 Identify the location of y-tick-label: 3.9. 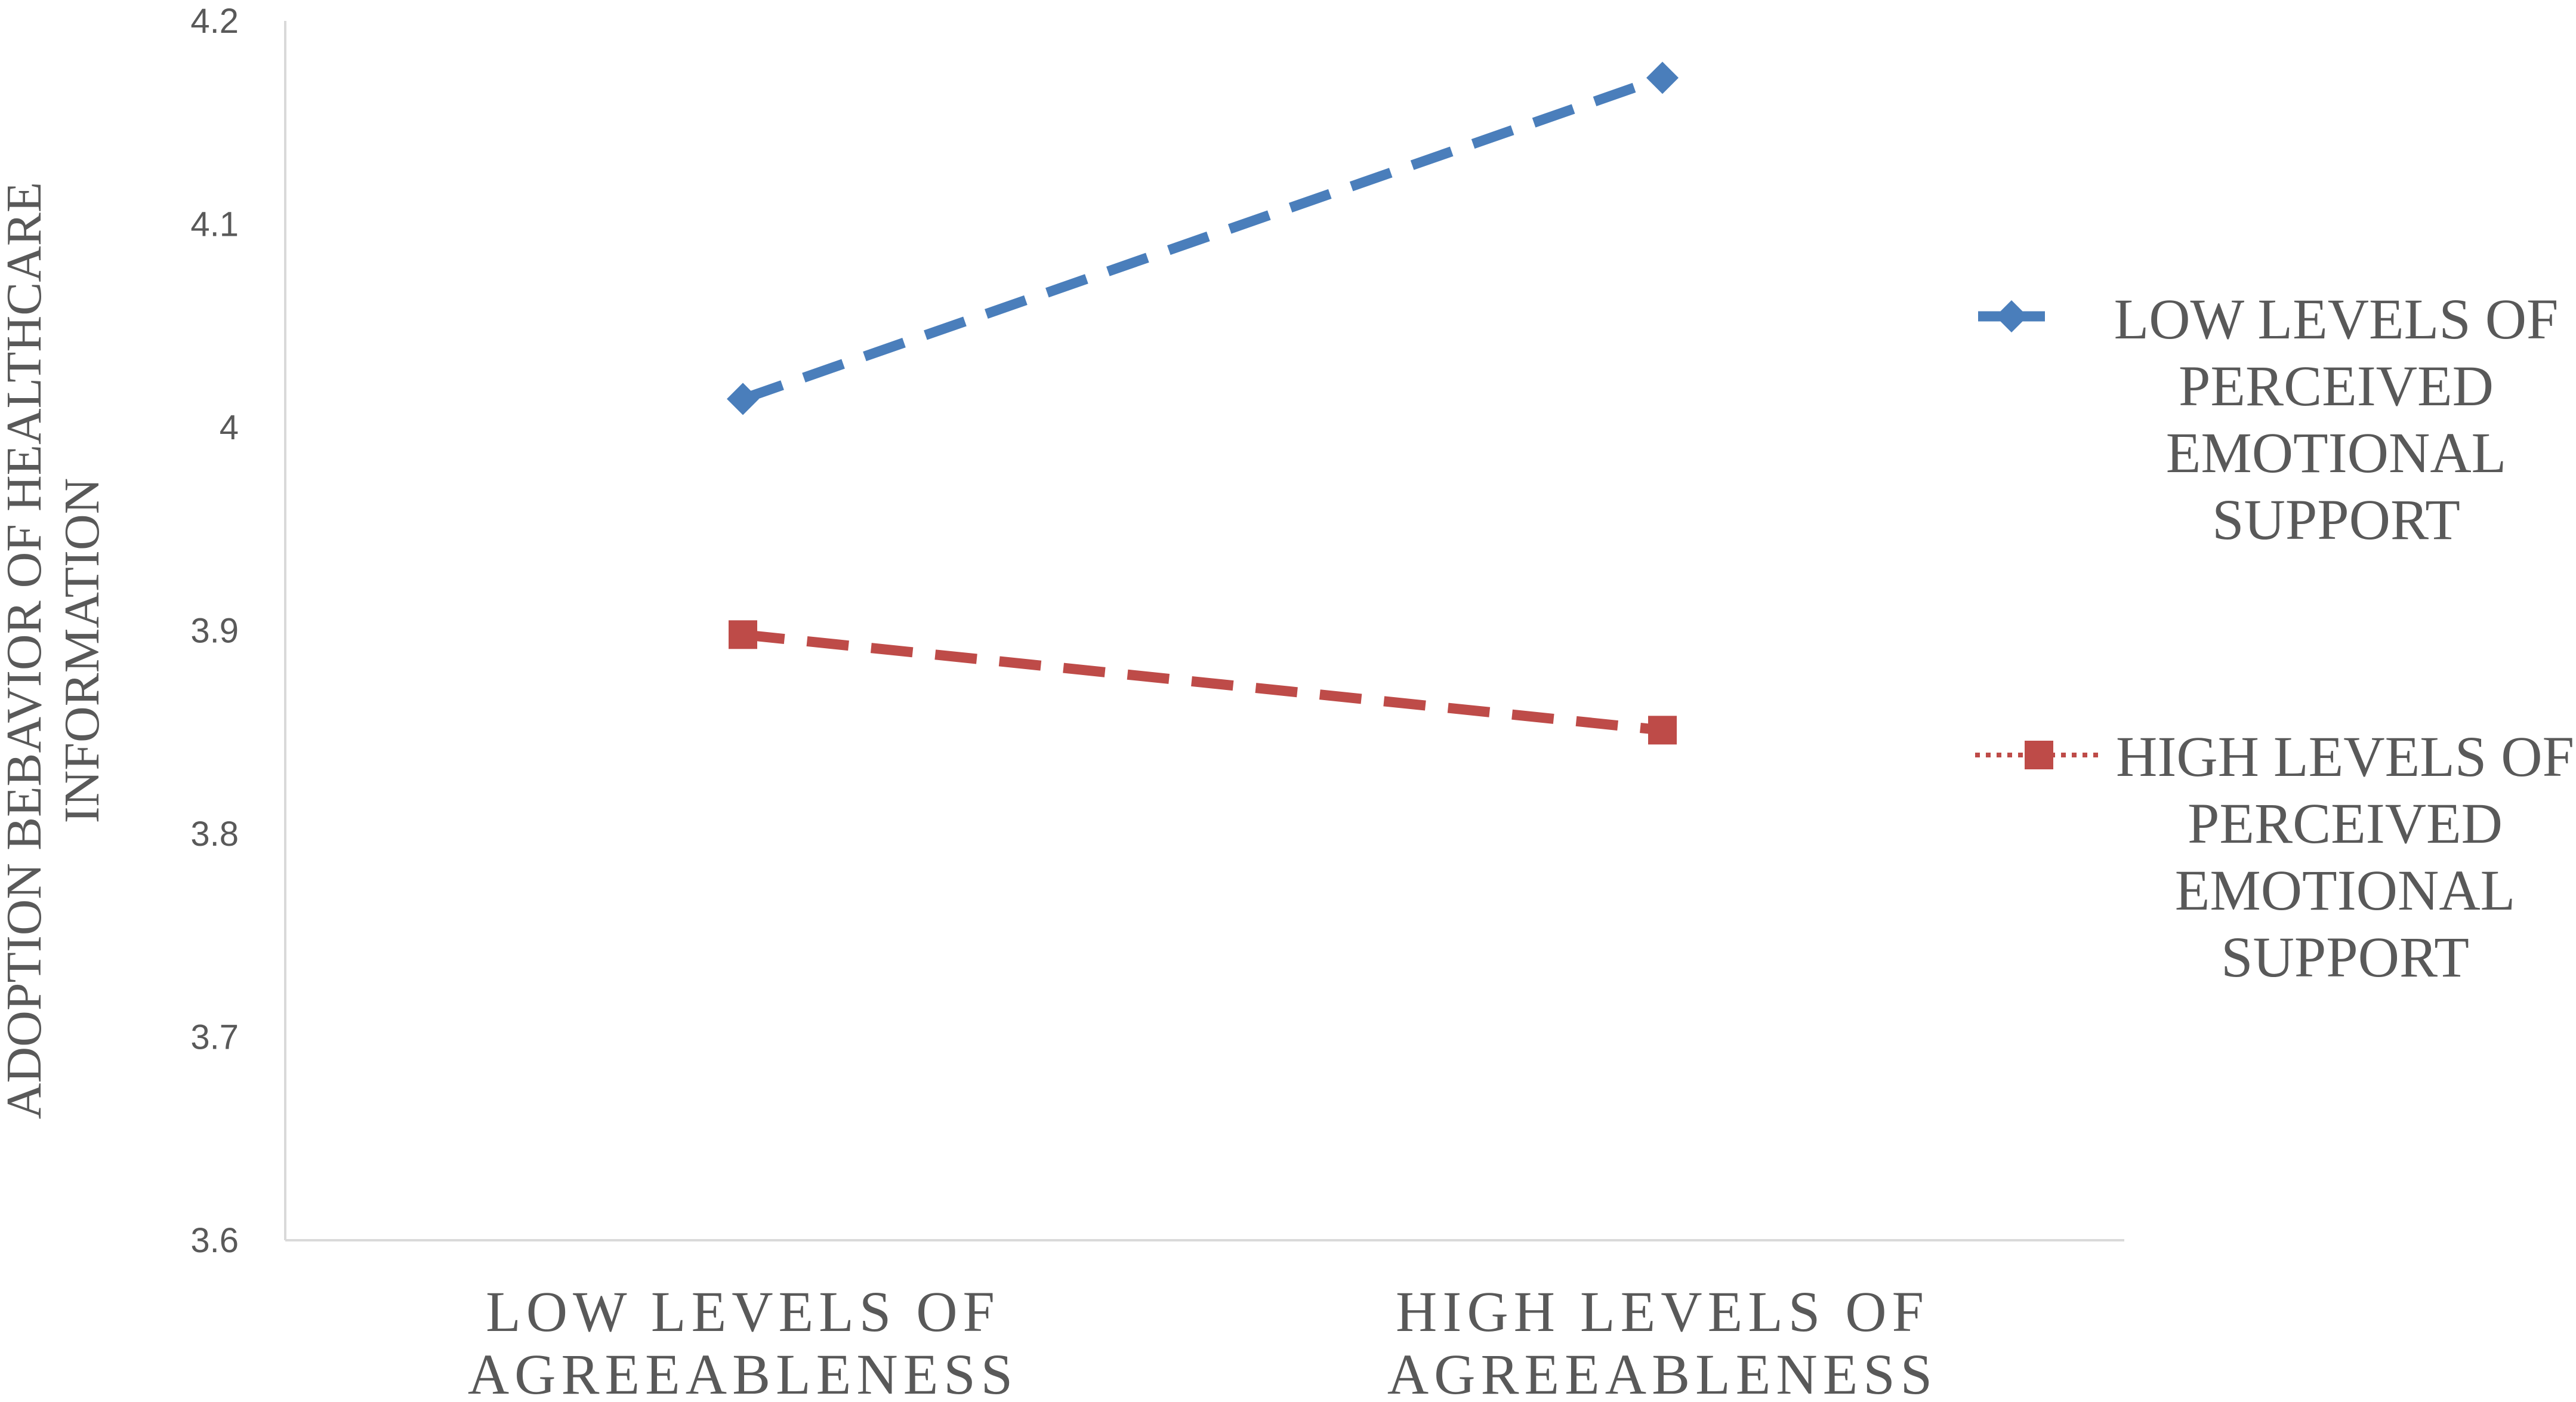
(215, 631).